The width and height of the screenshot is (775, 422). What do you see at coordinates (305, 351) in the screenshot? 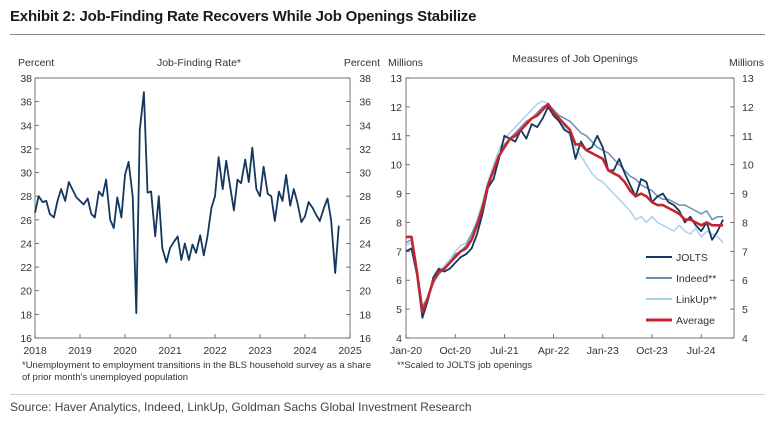
I see `x-tick-label: 2024` at bounding box center [305, 351].